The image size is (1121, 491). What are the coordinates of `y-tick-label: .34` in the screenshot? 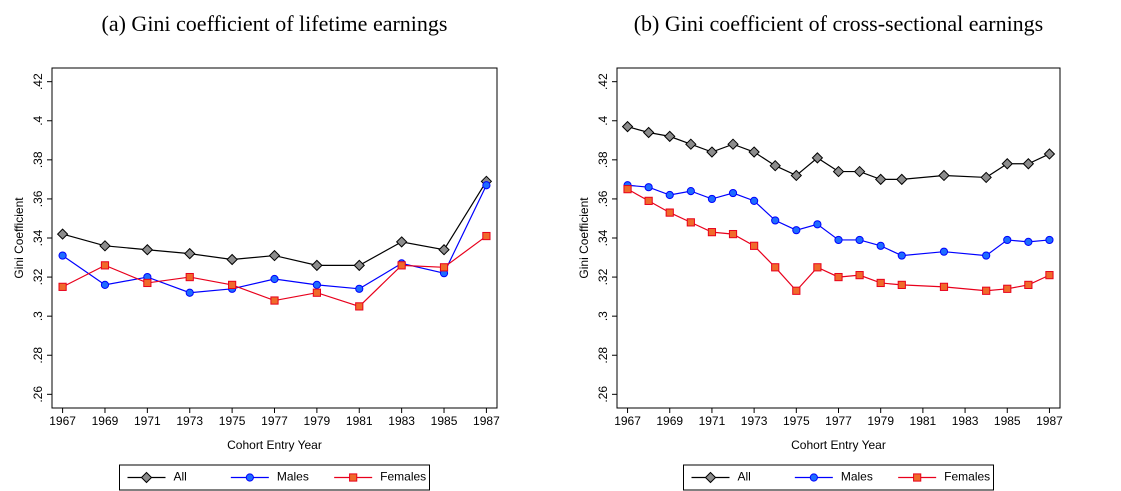 It's located at (603, 237).